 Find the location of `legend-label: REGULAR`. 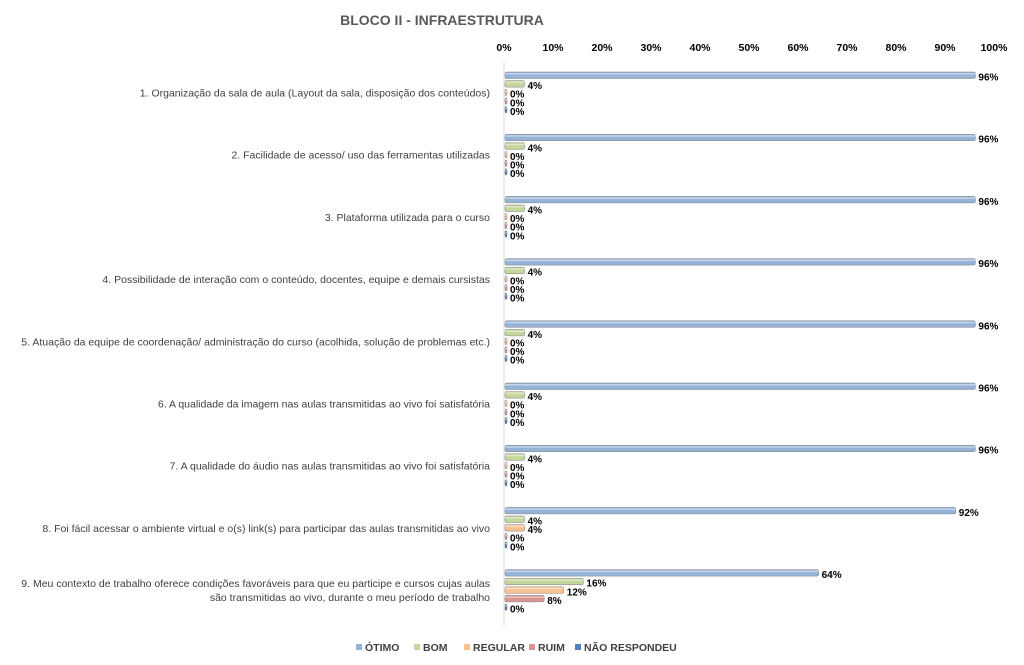

legend-label: REGULAR is located at coordinates (499, 648).